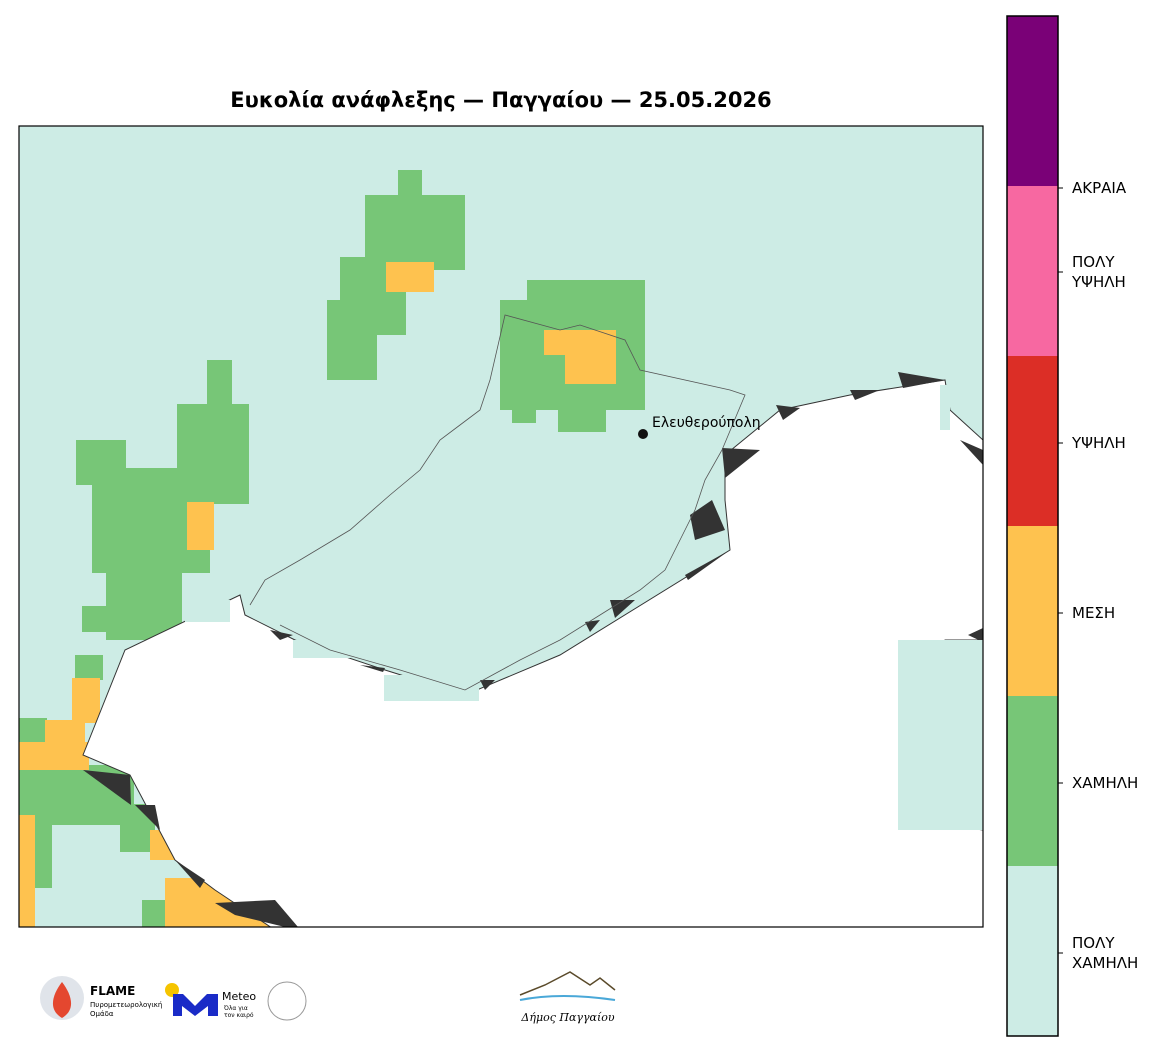 Image resolution: width=1160 pixels, height=1059 pixels. What do you see at coordinates (62, 1000) in the screenshot?
I see `flame-icon` at bounding box center [62, 1000].